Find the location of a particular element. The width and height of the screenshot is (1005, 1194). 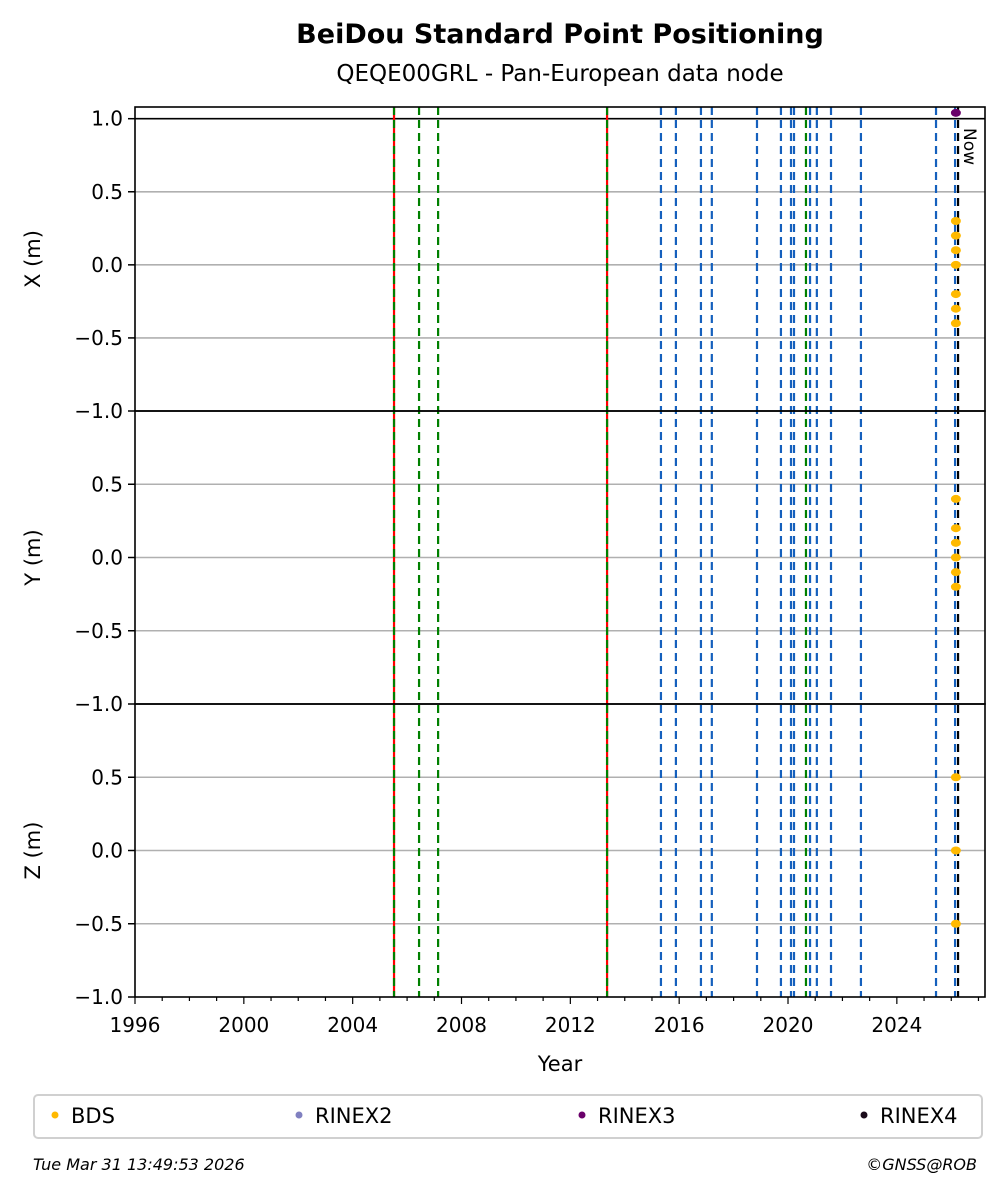

legend-box is located at coordinates (508, 1116).